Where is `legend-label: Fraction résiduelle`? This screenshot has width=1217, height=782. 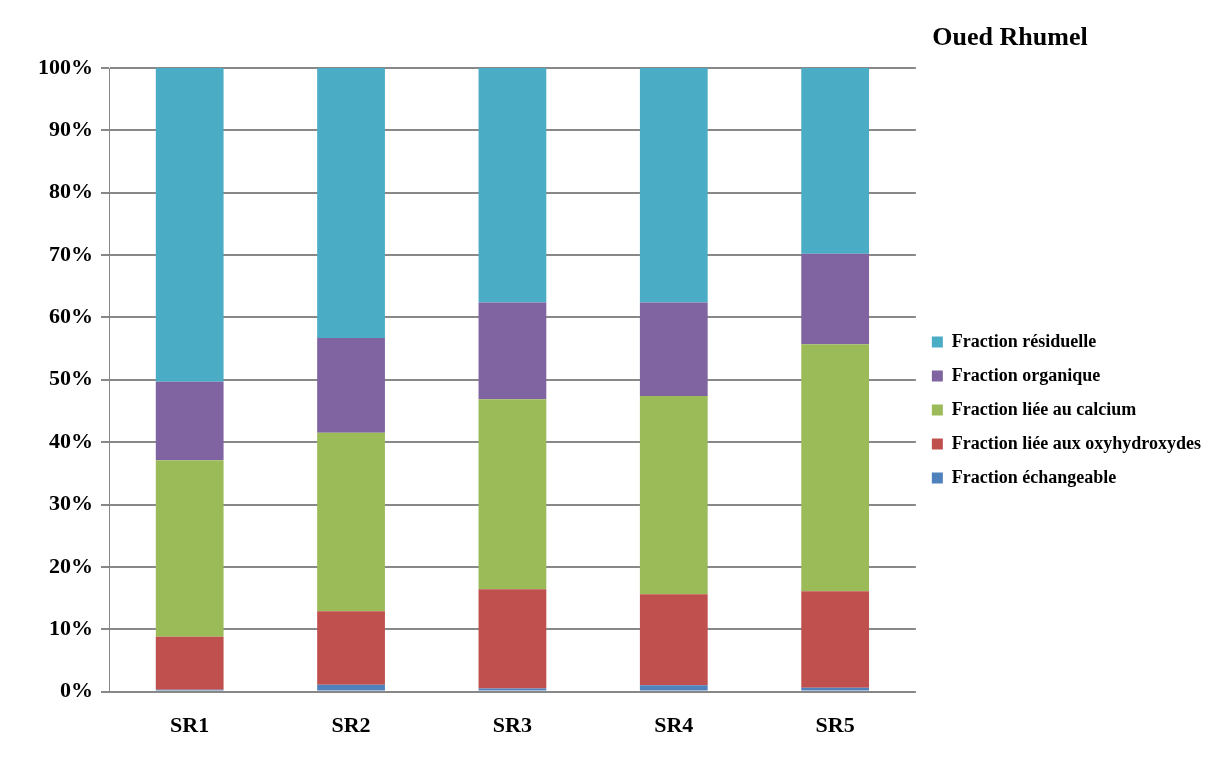
legend-label: Fraction résiduelle is located at coordinates (1024, 340).